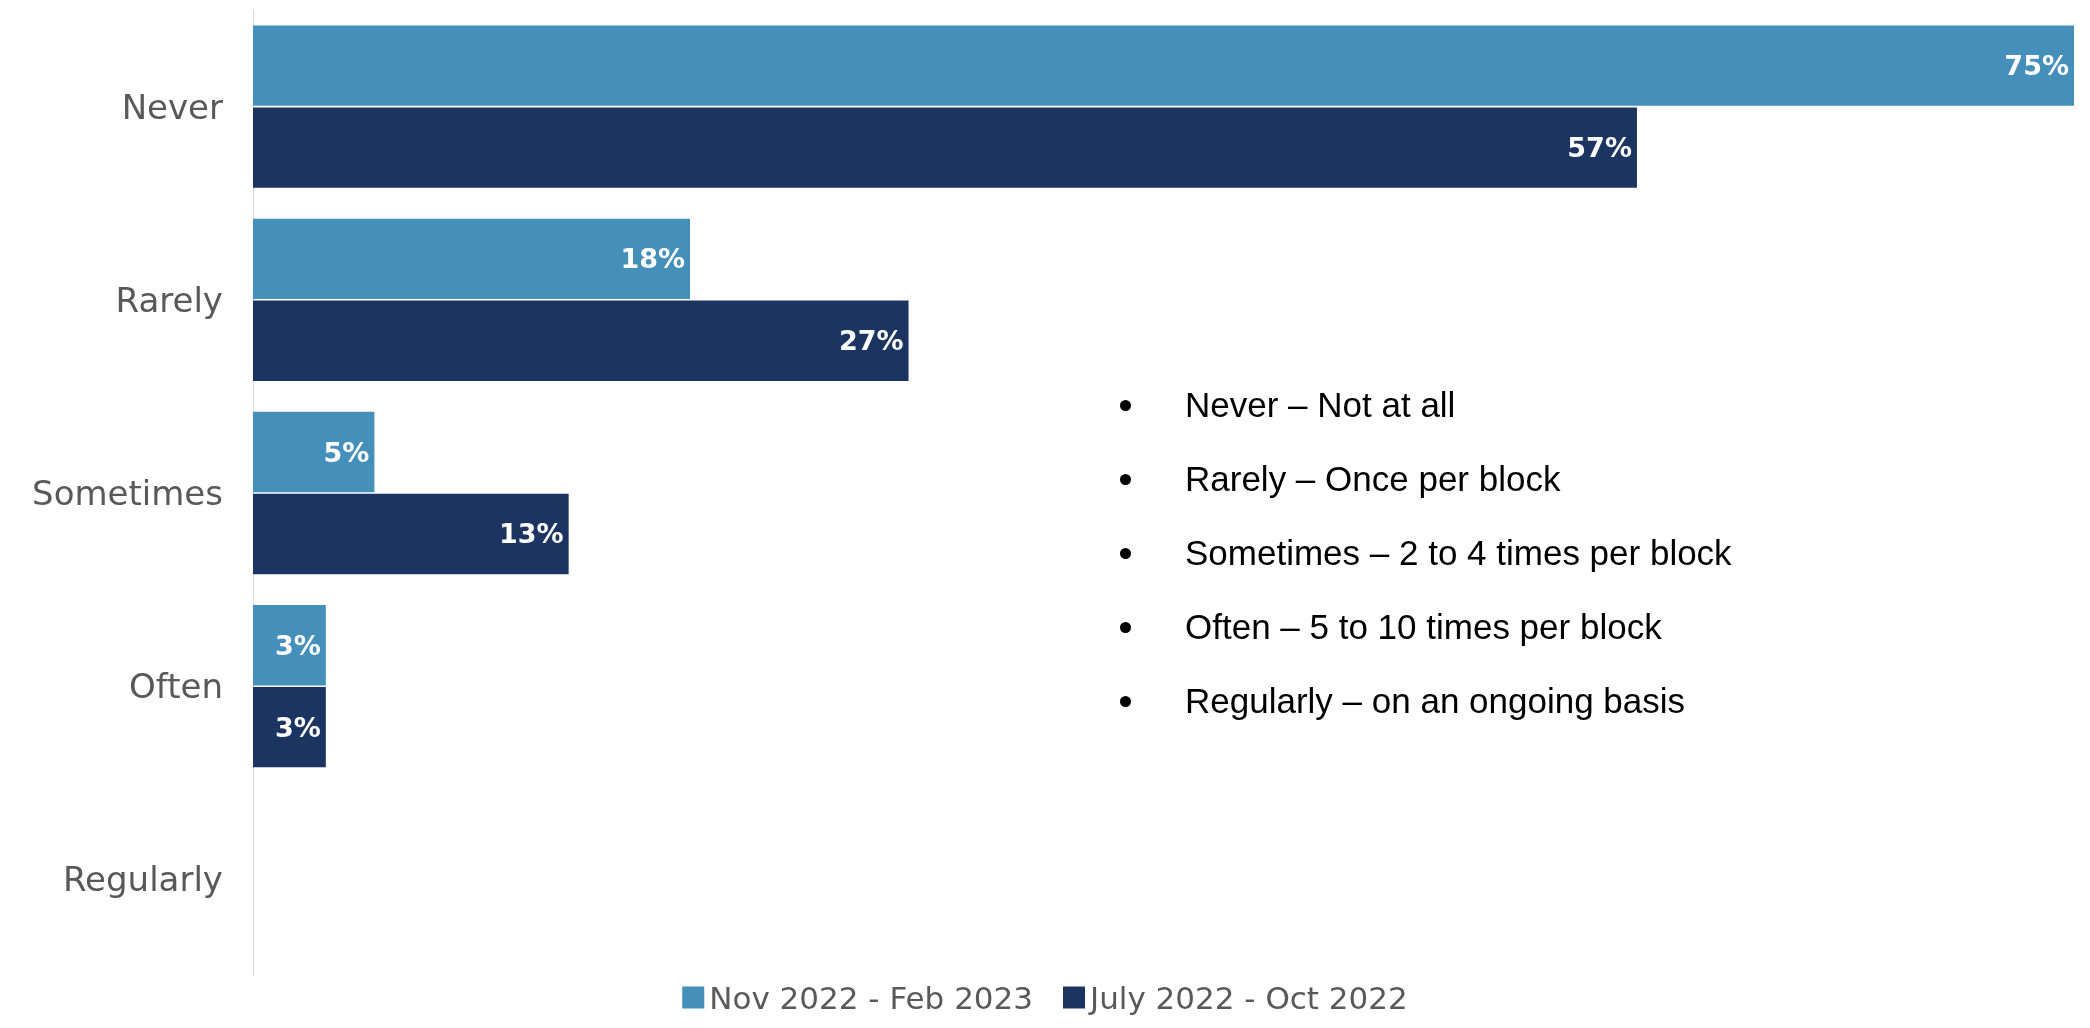 This screenshot has height=1028, width=2090. What do you see at coordinates (1320, 405) in the screenshot?
I see `annotation: Never – Not at all` at bounding box center [1320, 405].